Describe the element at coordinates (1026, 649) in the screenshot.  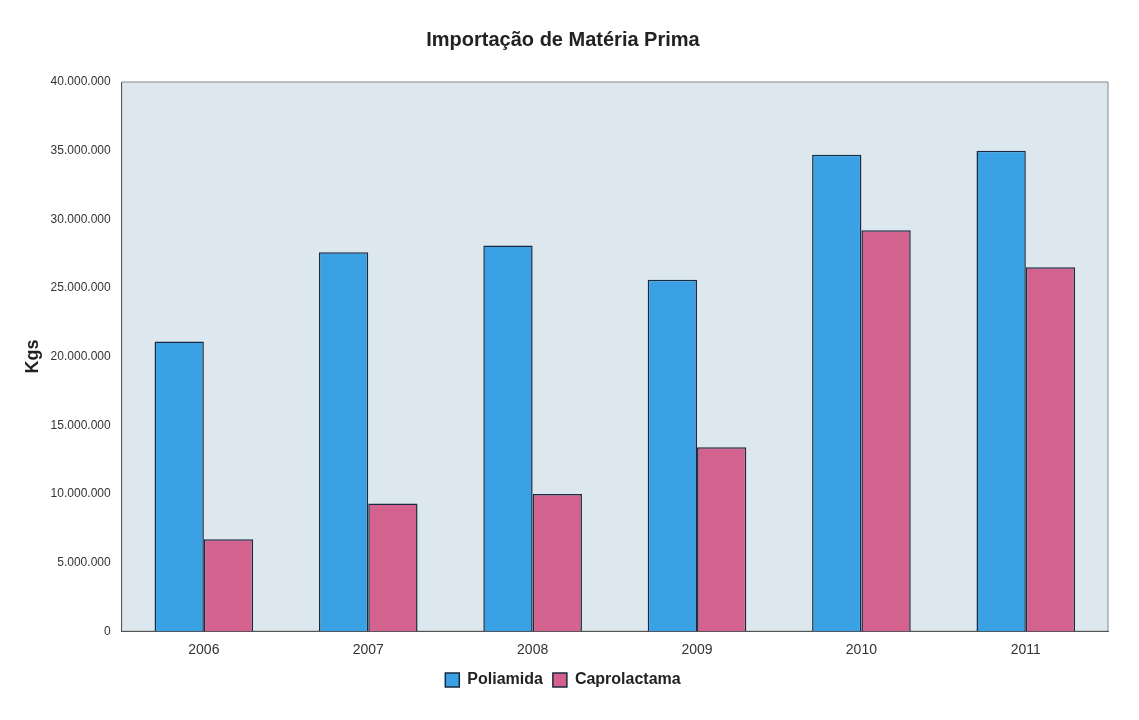
I see `x-tick-label: 2011` at that location.